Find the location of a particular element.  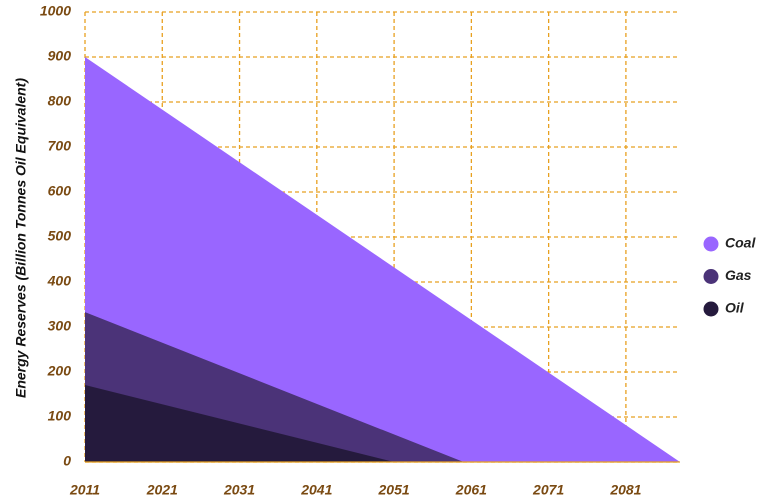

x-tick-label: 2021 is located at coordinates (162, 490).